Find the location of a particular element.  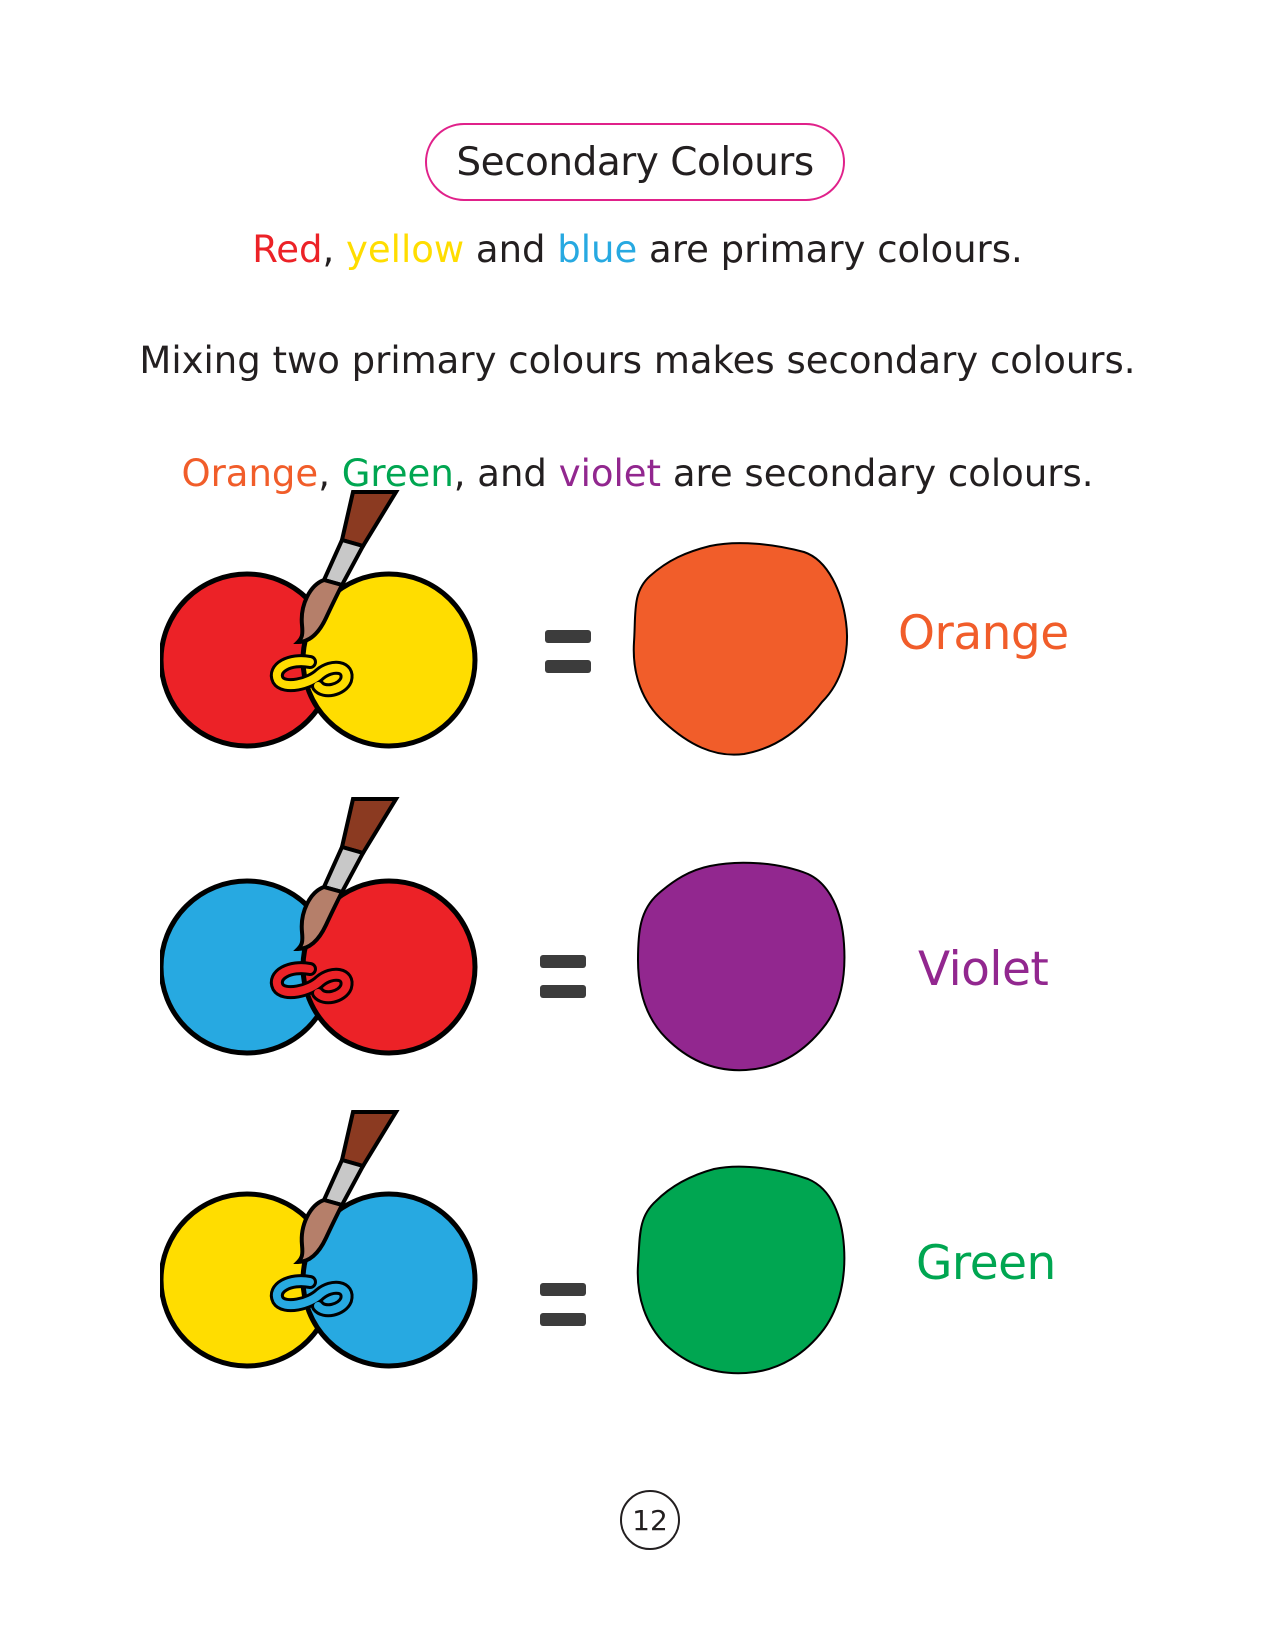

mixing-illustration-yellow-blue is located at coordinates (319, 1239).